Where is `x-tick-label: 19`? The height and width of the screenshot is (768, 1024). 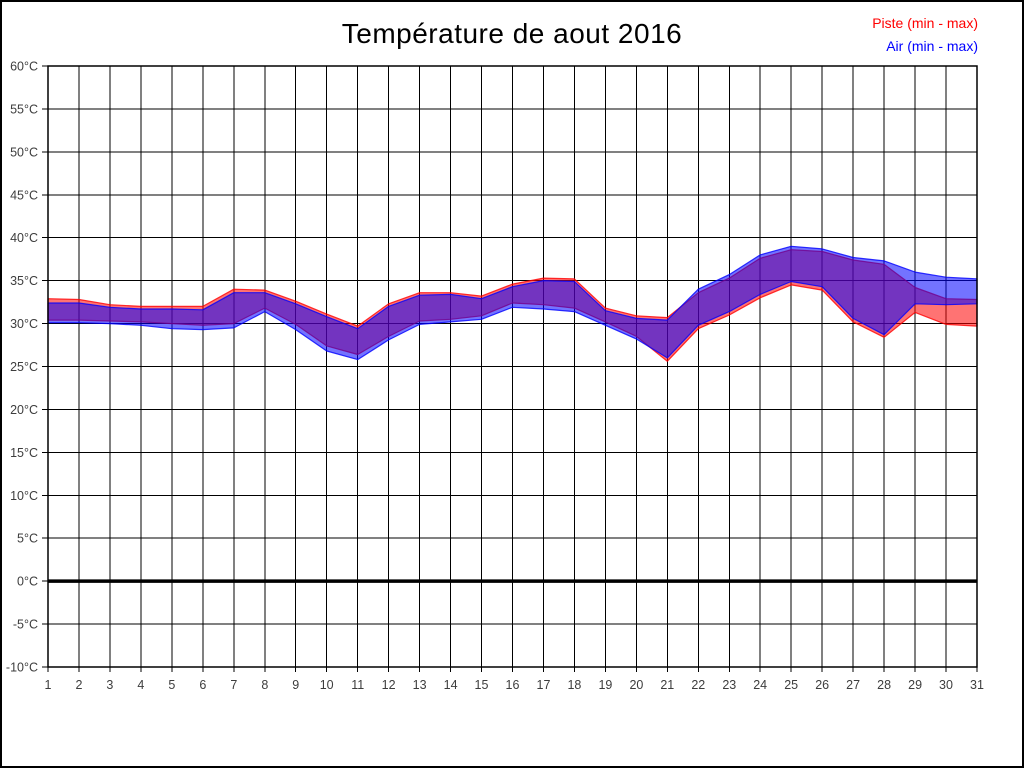
x-tick-label: 19 is located at coordinates (605, 685).